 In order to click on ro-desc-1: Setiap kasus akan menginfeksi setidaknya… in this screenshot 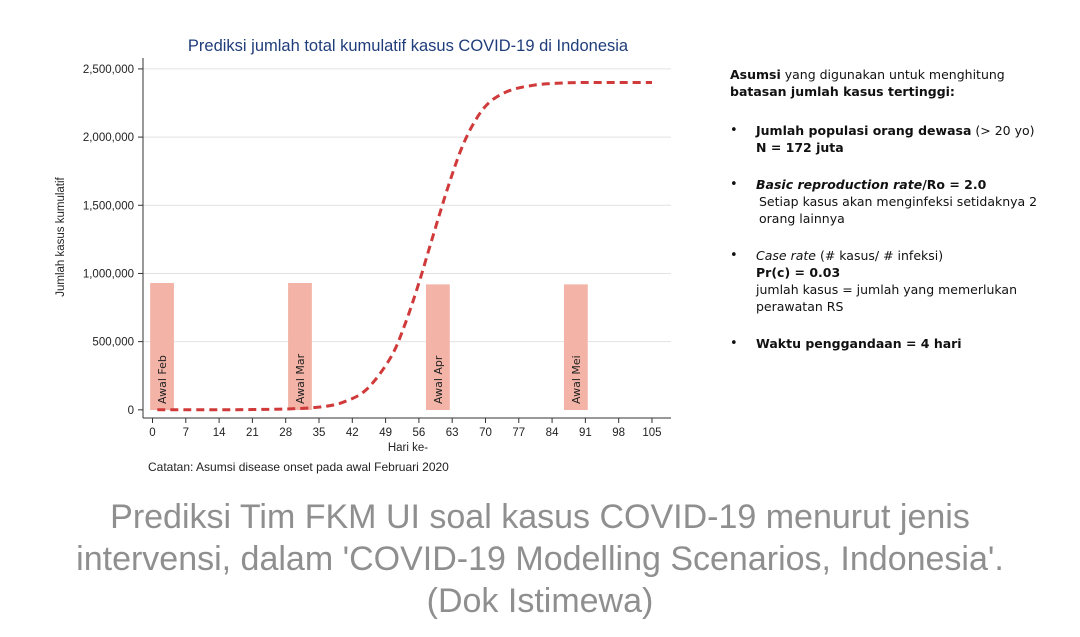, I will do `click(898, 201)`.